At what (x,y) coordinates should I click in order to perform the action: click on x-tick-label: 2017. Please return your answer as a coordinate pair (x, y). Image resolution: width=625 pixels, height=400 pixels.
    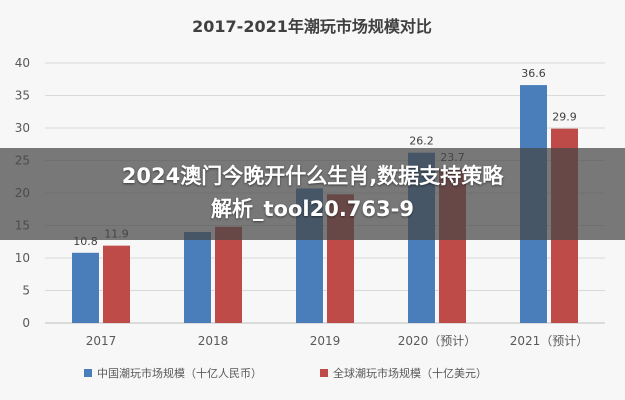
    Looking at the image, I should click on (101, 341).